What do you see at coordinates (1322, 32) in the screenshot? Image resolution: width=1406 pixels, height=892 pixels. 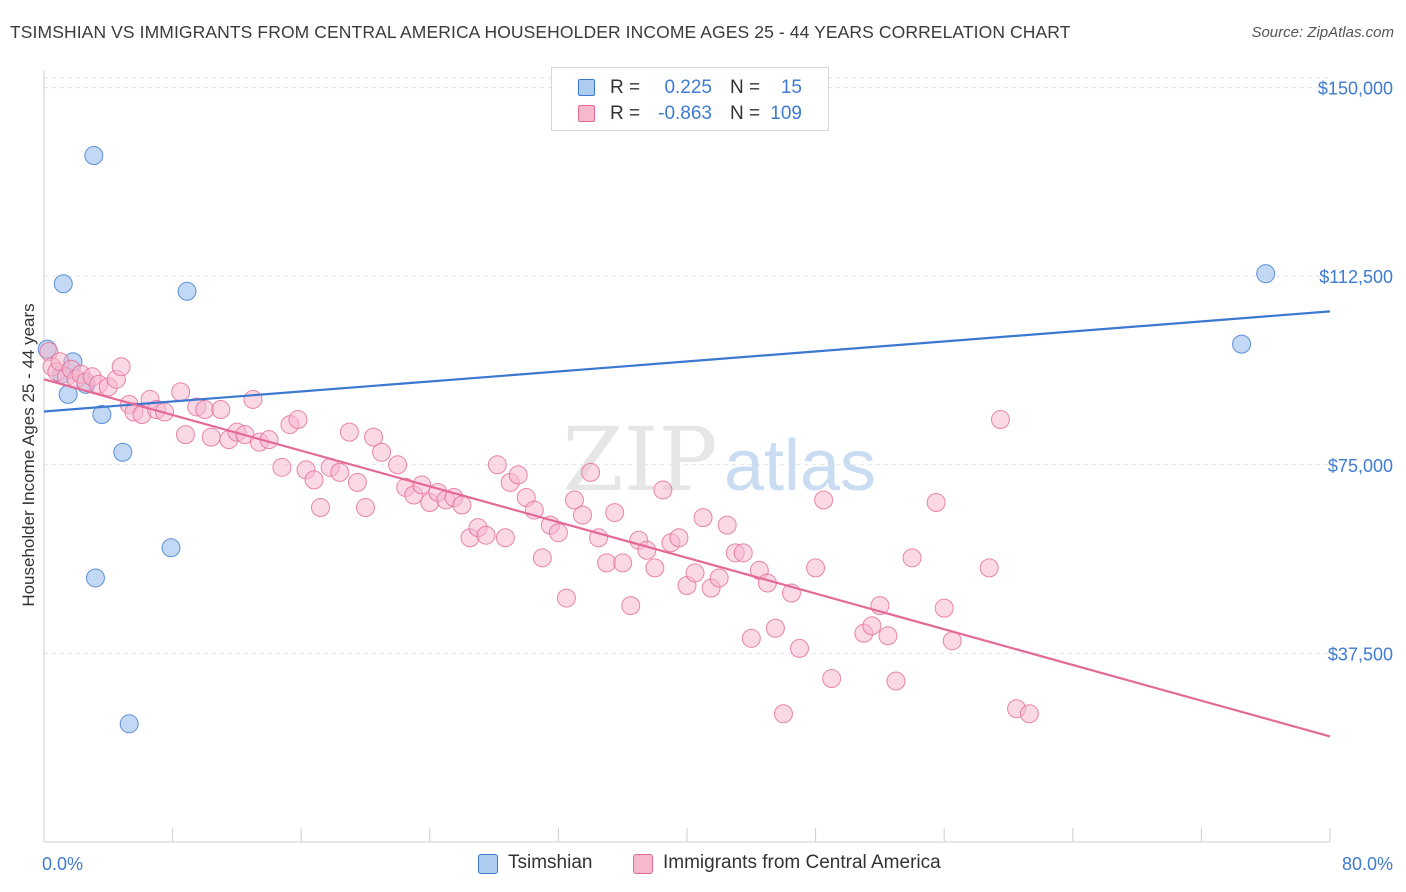 I see `chart-source: Source: ZipAtlas.com` at bounding box center [1322, 32].